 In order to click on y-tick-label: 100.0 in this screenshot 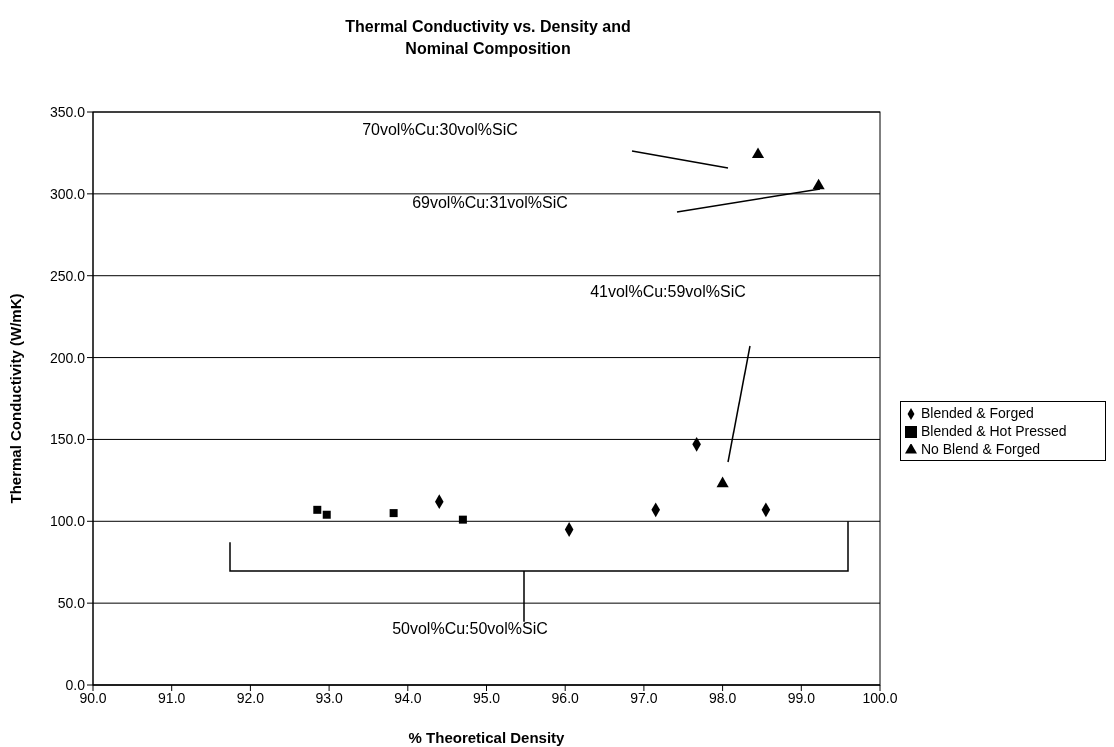, I will do `click(67, 521)`.